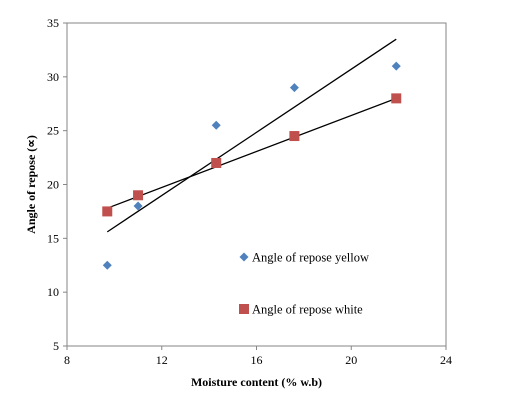 The height and width of the screenshot is (414, 519). What do you see at coordinates (56, 346) in the screenshot?
I see `y-tick-label: 5` at bounding box center [56, 346].